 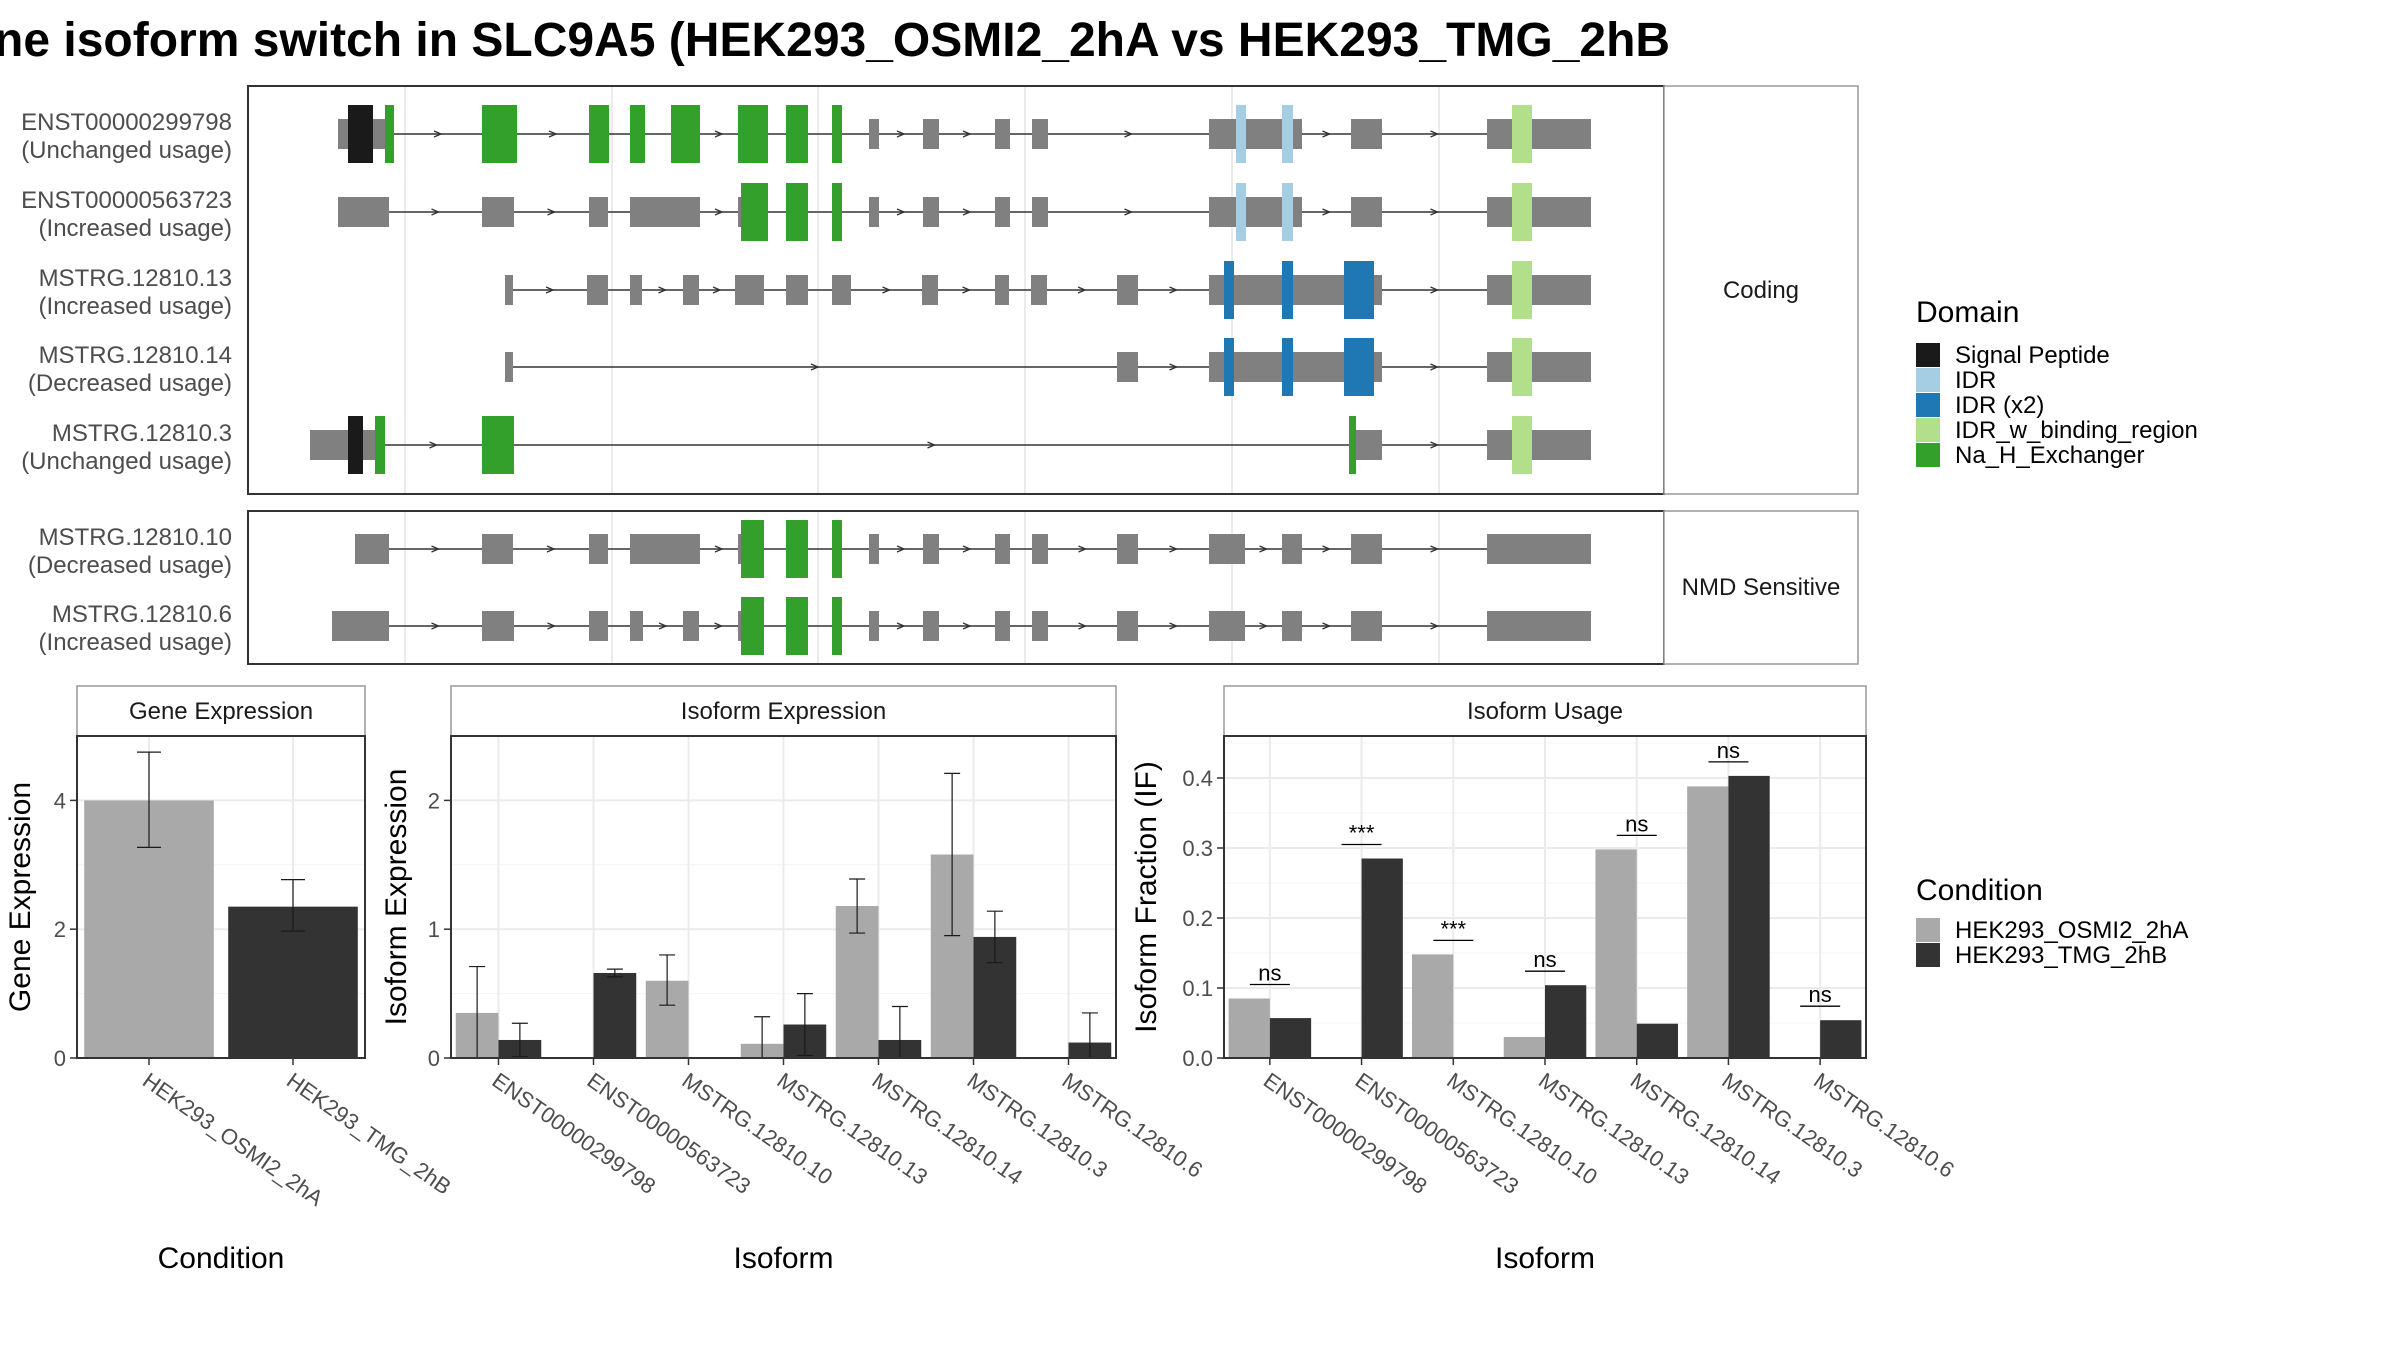 I want to click on y-tick-label: 0.4, so click(x=1197, y=778).